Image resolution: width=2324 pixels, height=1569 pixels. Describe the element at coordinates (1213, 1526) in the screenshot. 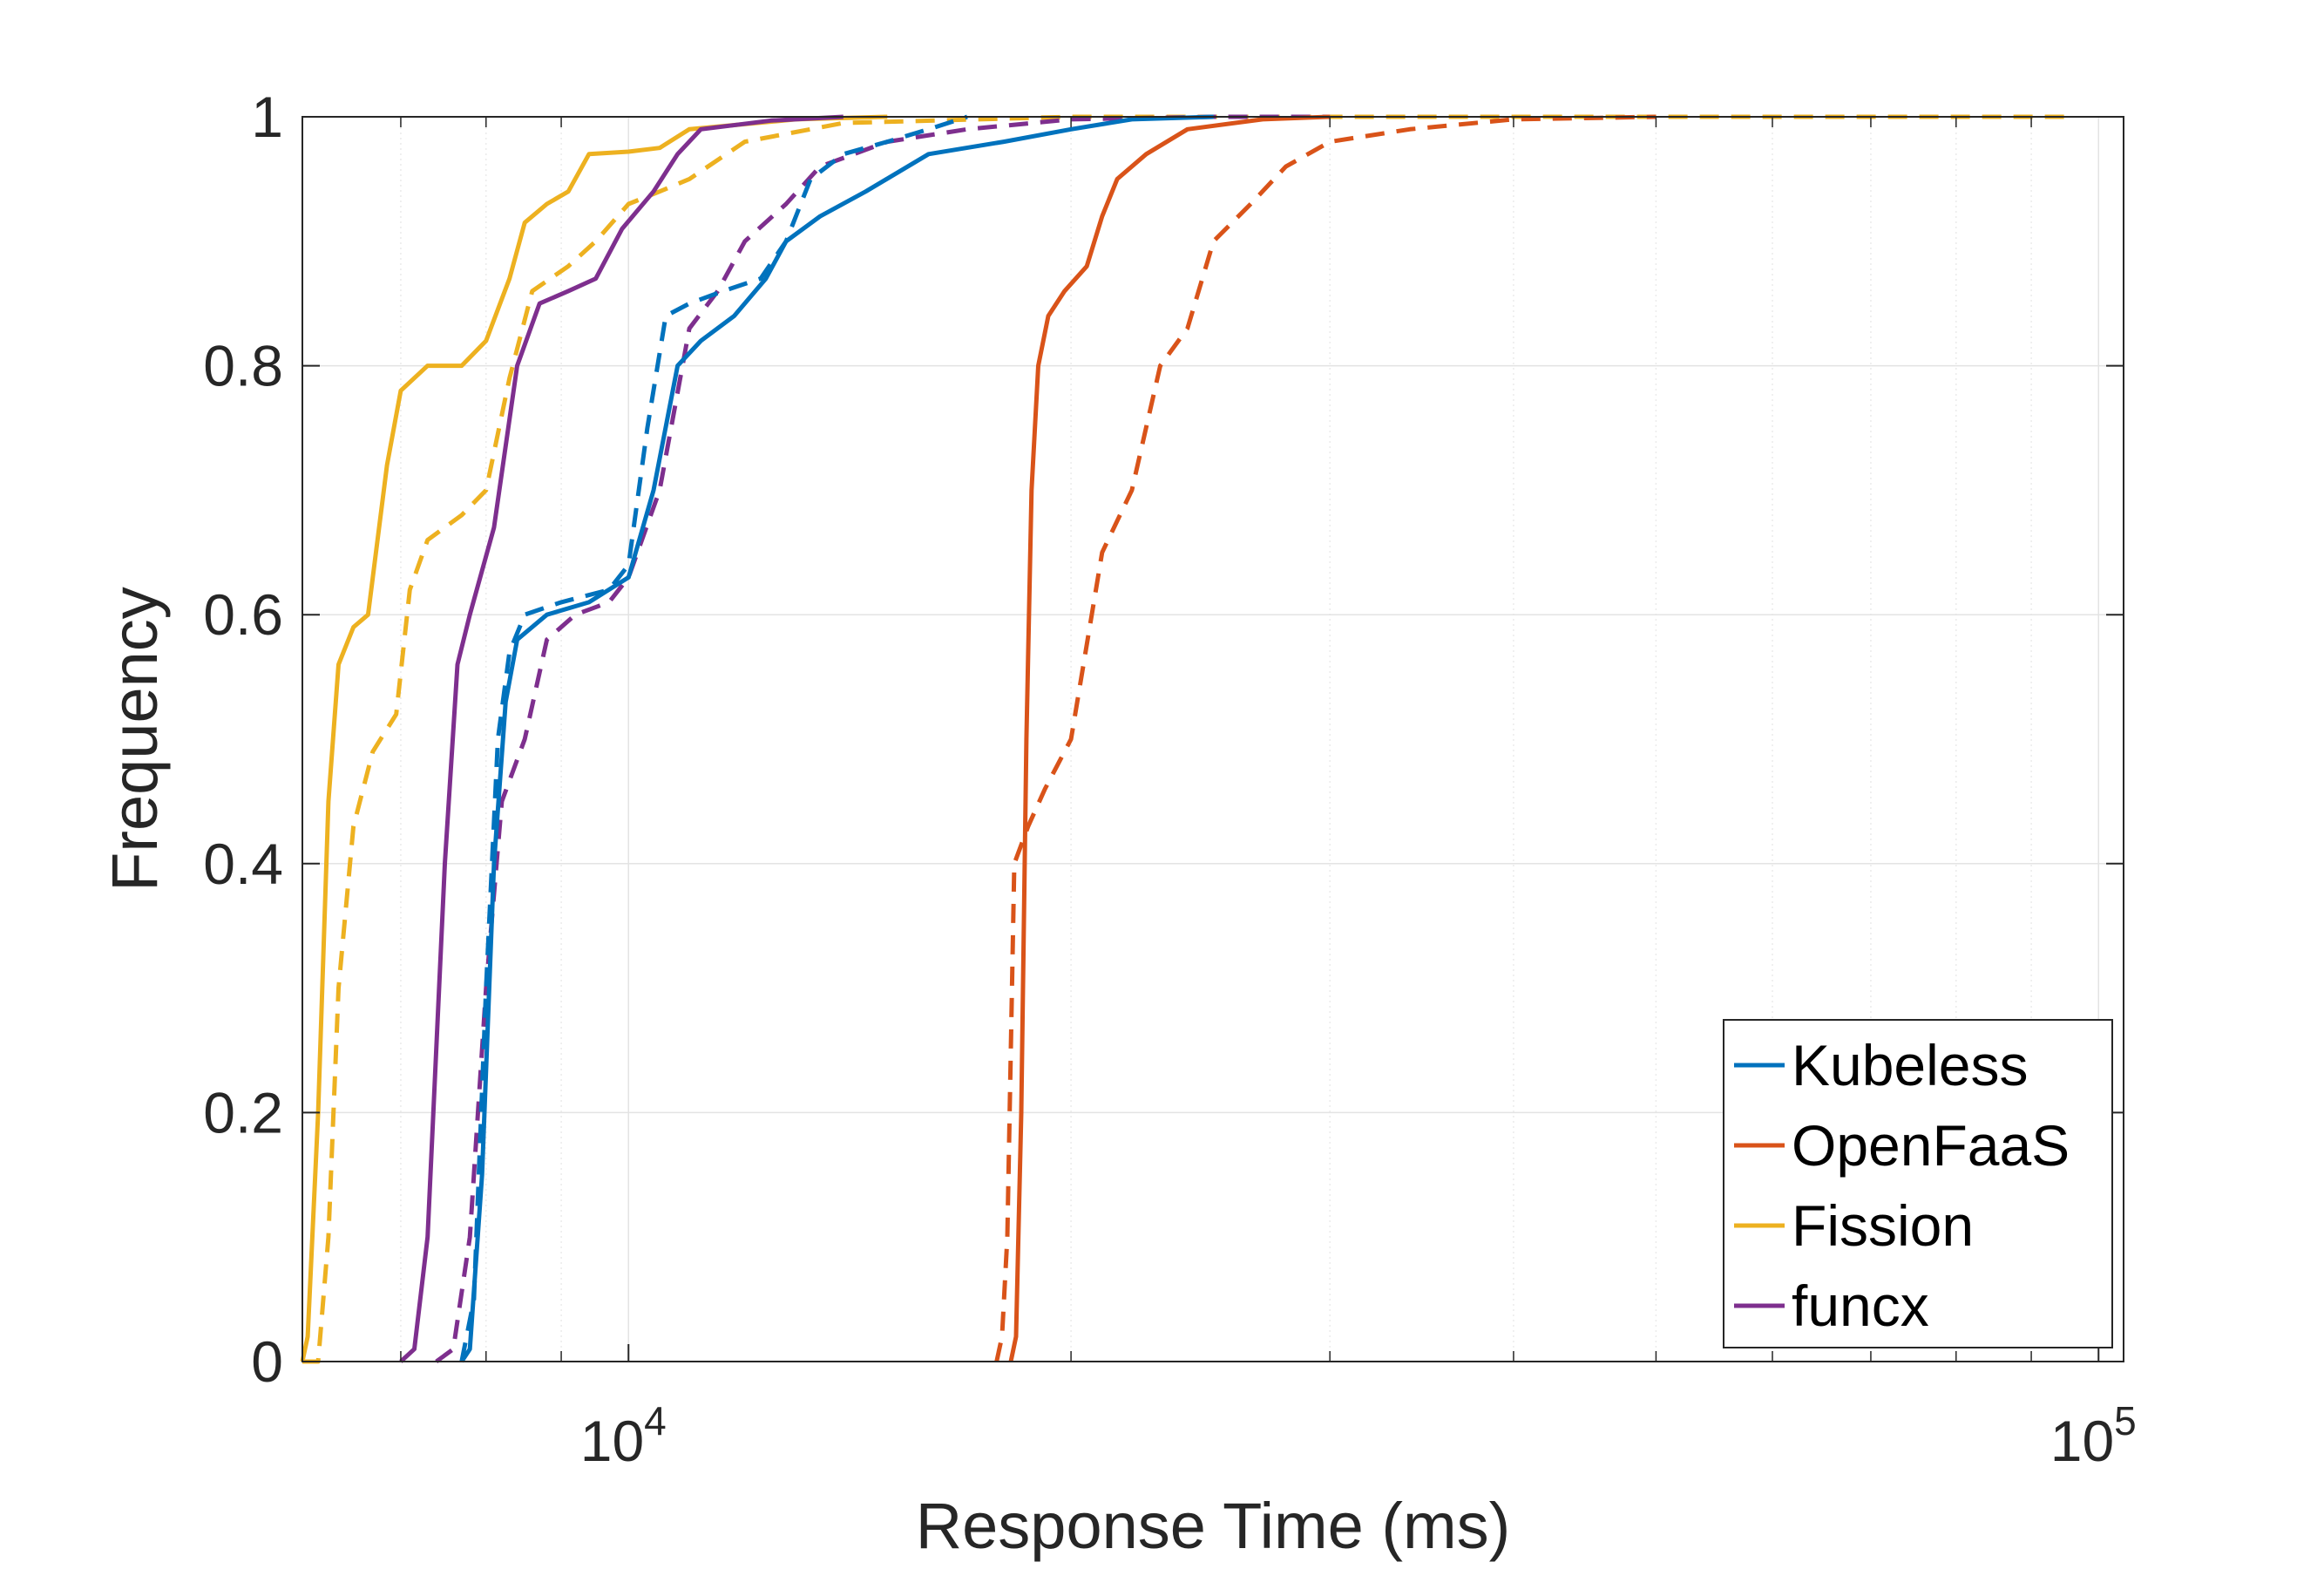

I see `x-axis-title: Response Time (ms)` at that location.